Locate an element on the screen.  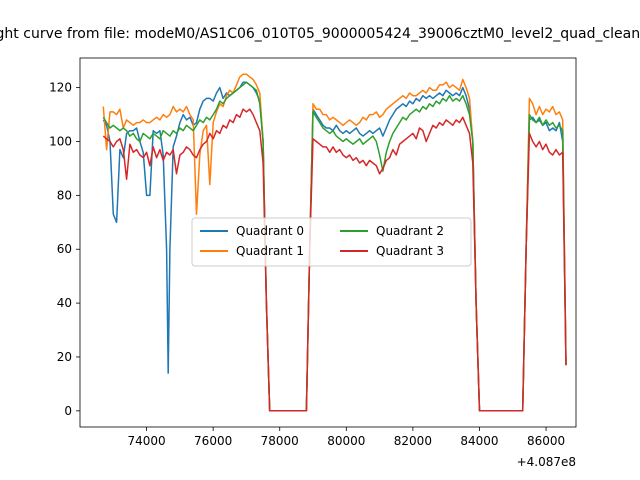
y-tick-label: 20 is located at coordinates (64, 357).